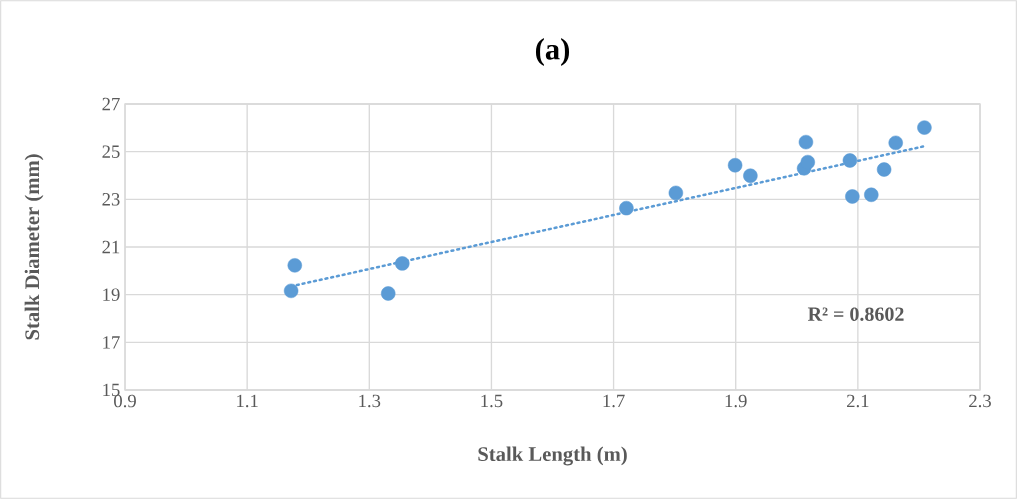 Image resolution: width=1017 pixels, height=499 pixels. What do you see at coordinates (855, 314) in the screenshot?
I see `annotation: R² = 0.8602` at bounding box center [855, 314].